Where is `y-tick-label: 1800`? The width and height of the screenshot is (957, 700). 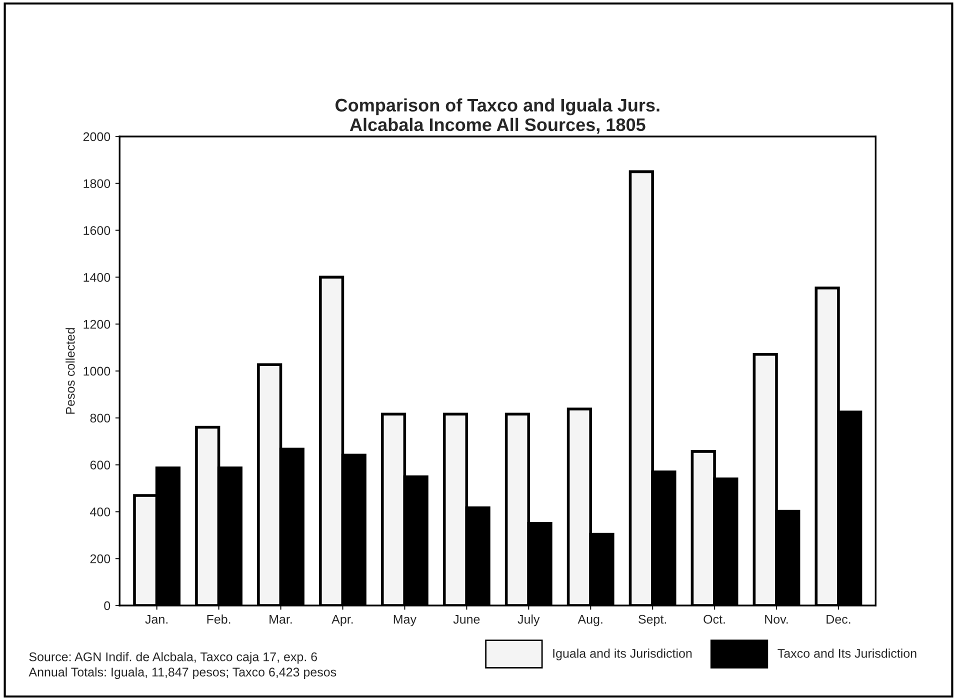
y-tick-label: 1800 is located at coordinates (97, 183).